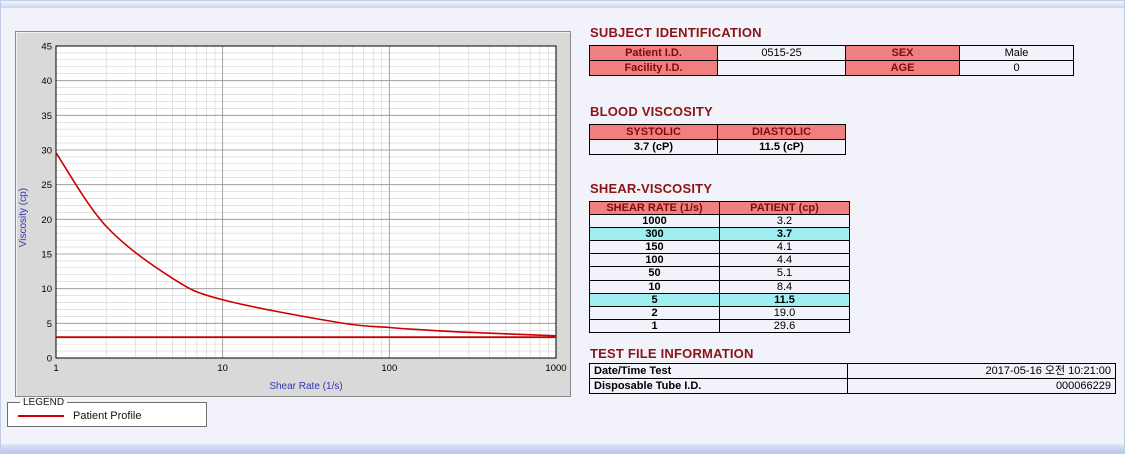 The image size is (1125, 454). Describe the element at coordinates (46, 116) in the screenshot. I see `y-tick-label: 35` at that location.